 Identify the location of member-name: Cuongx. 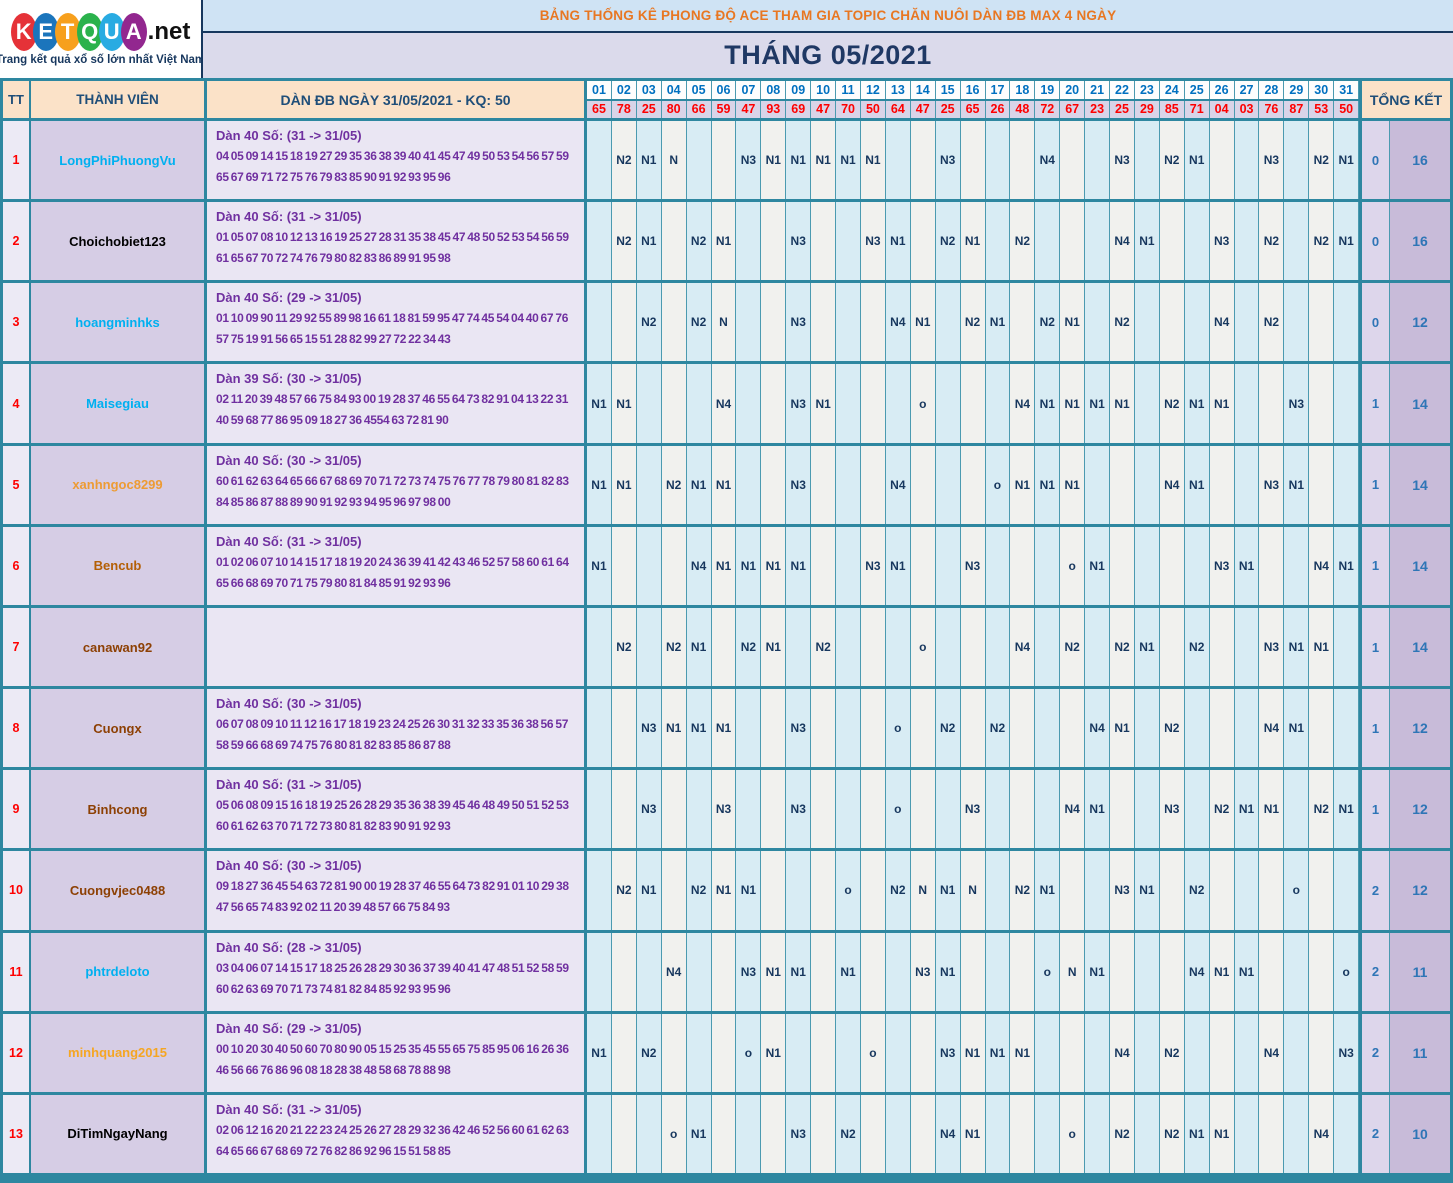
(119, 728).